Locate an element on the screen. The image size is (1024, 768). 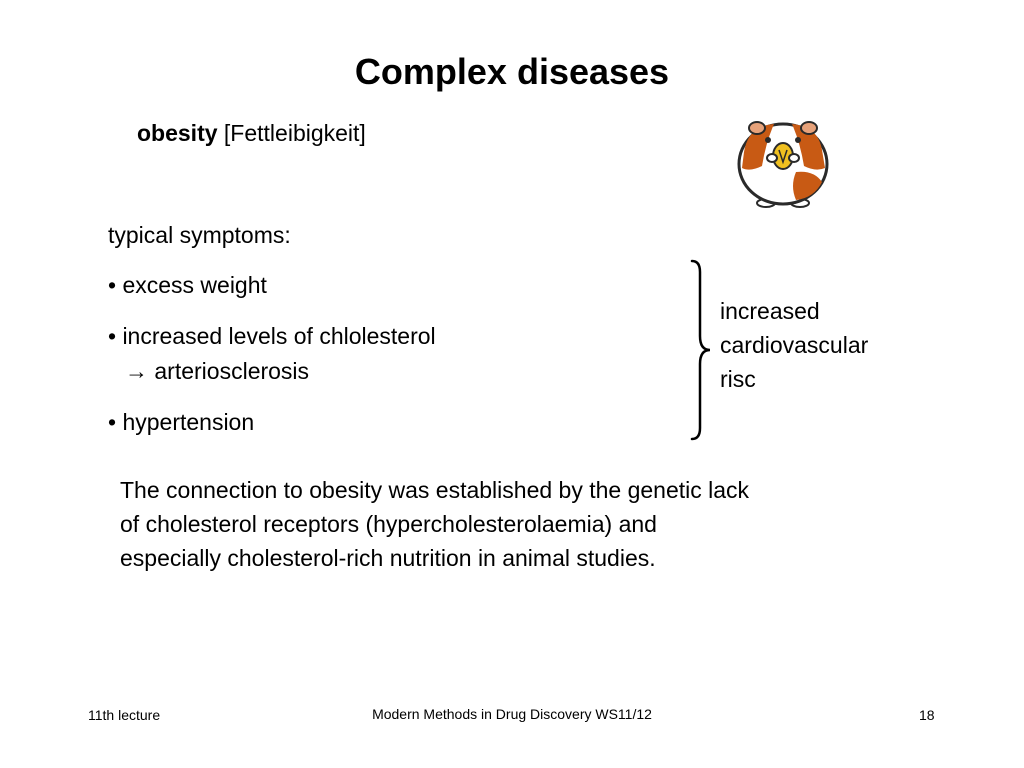
brace-label-line: increased is located at coordinates (770, 311).